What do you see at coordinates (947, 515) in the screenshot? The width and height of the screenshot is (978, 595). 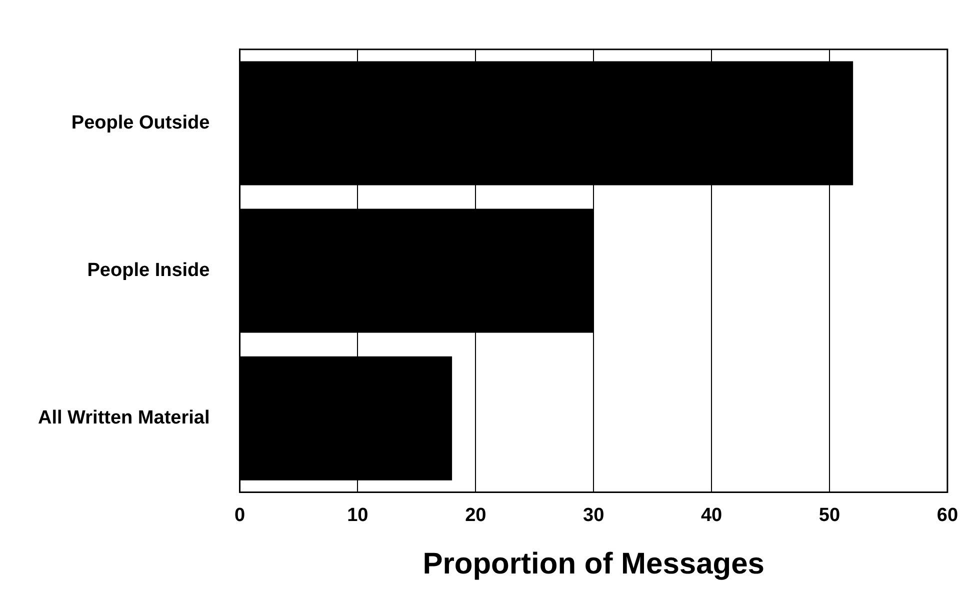 I see `x-tick-label: 60` at bounding box center [947, 515].